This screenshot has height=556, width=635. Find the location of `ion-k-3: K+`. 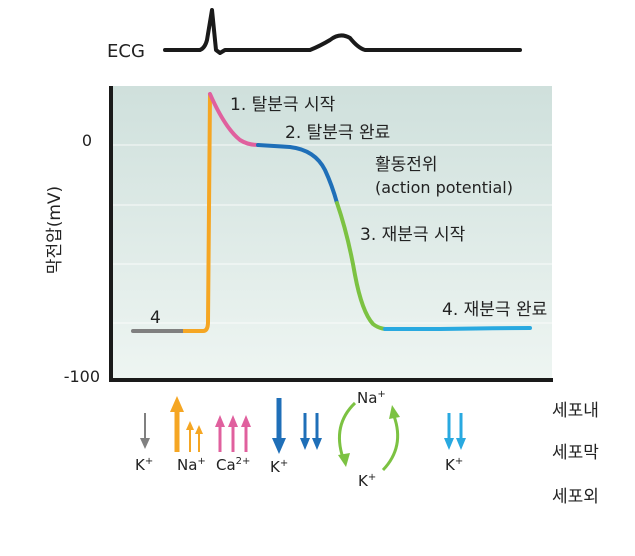

ion-k-3: K+ is located at coordinates (454, 465).